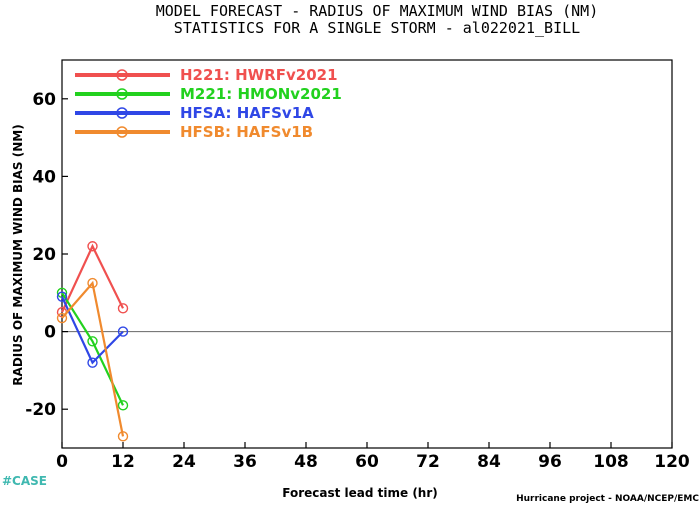  I want to click on x-tick-label: 0, so click(62, 462).